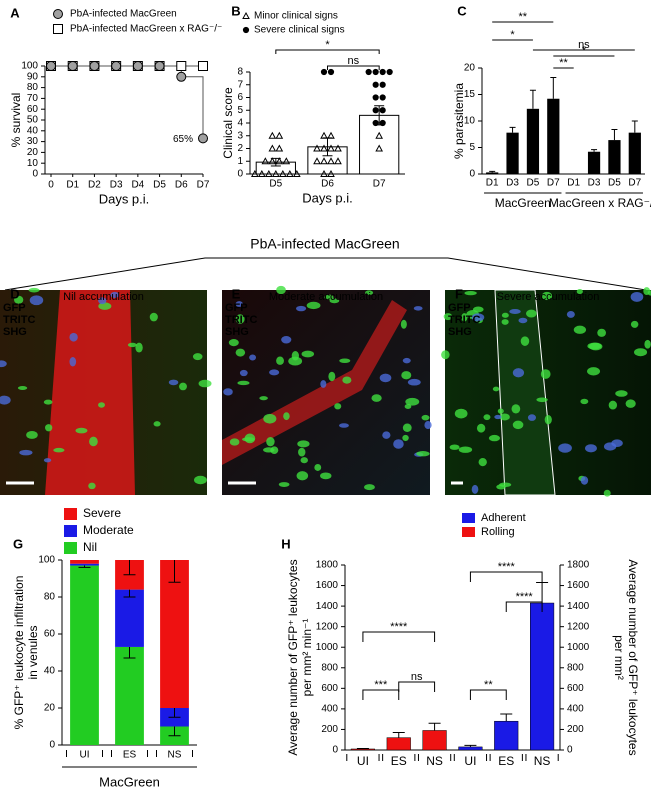 This screenshot has height=800, width=651. Describe the element at coordinates (240, 72) in the screenshot. I see `y-tick-label: 8` at that location.